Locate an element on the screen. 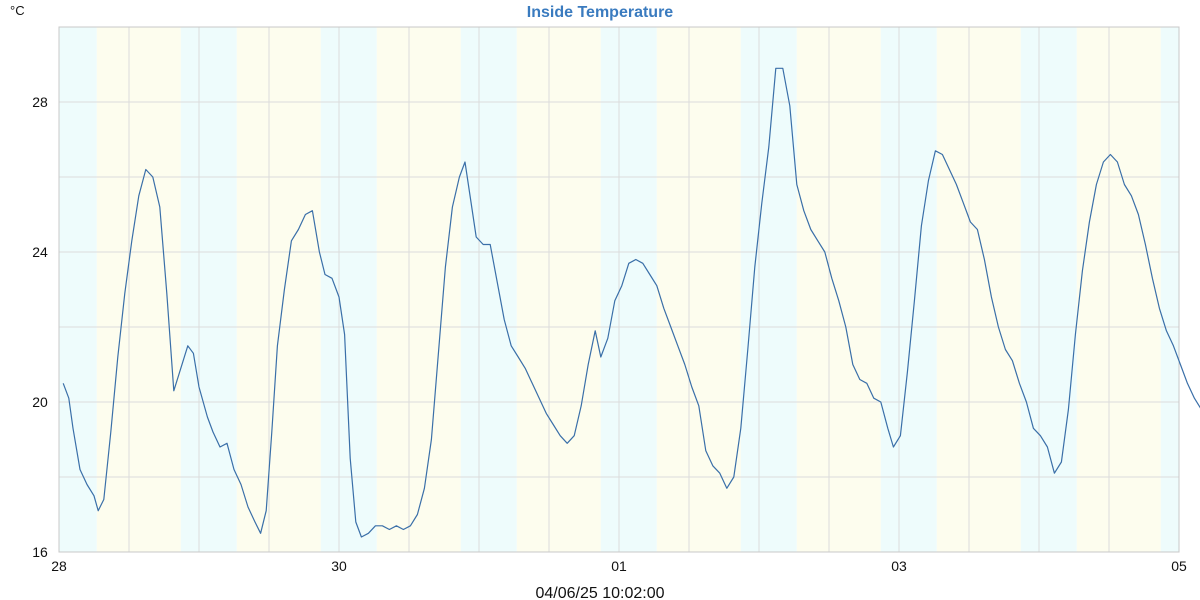  y-tick-label: 16 is located at coordinates (40, 552).